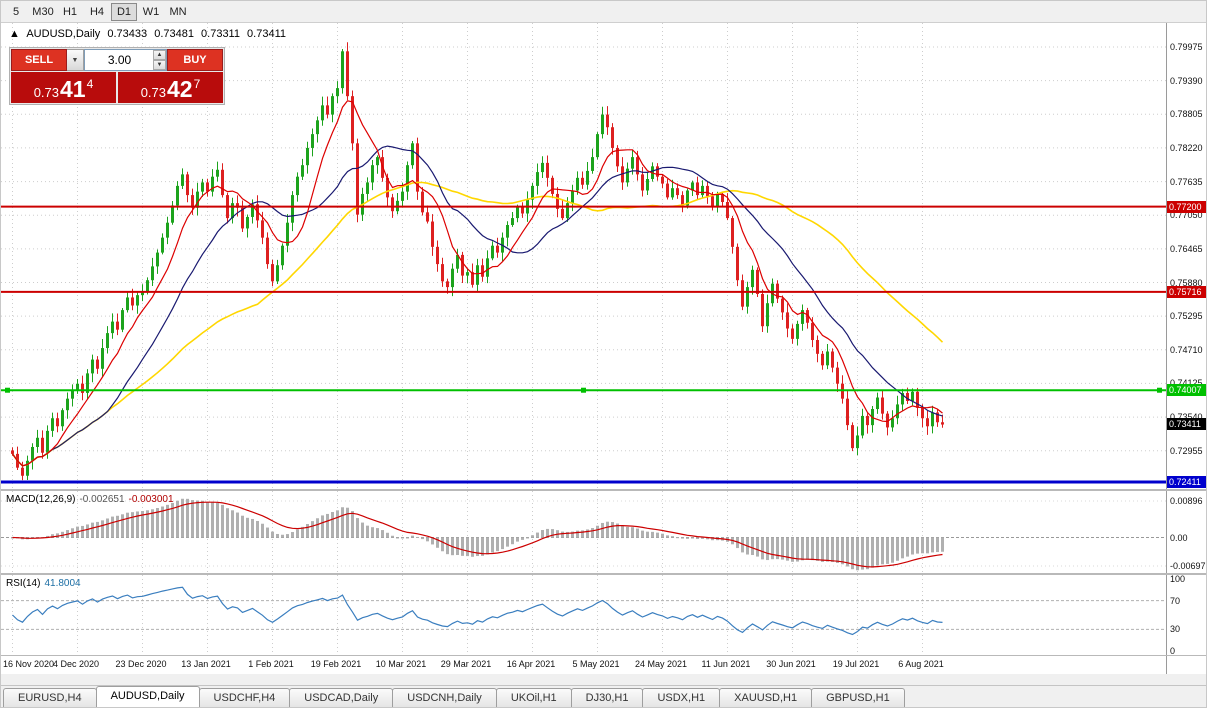 The image size is (1207, 708). Describe the element at coordinates (159, 55) in the screenshot. I see `lot-increase-button: ▲` at that location.